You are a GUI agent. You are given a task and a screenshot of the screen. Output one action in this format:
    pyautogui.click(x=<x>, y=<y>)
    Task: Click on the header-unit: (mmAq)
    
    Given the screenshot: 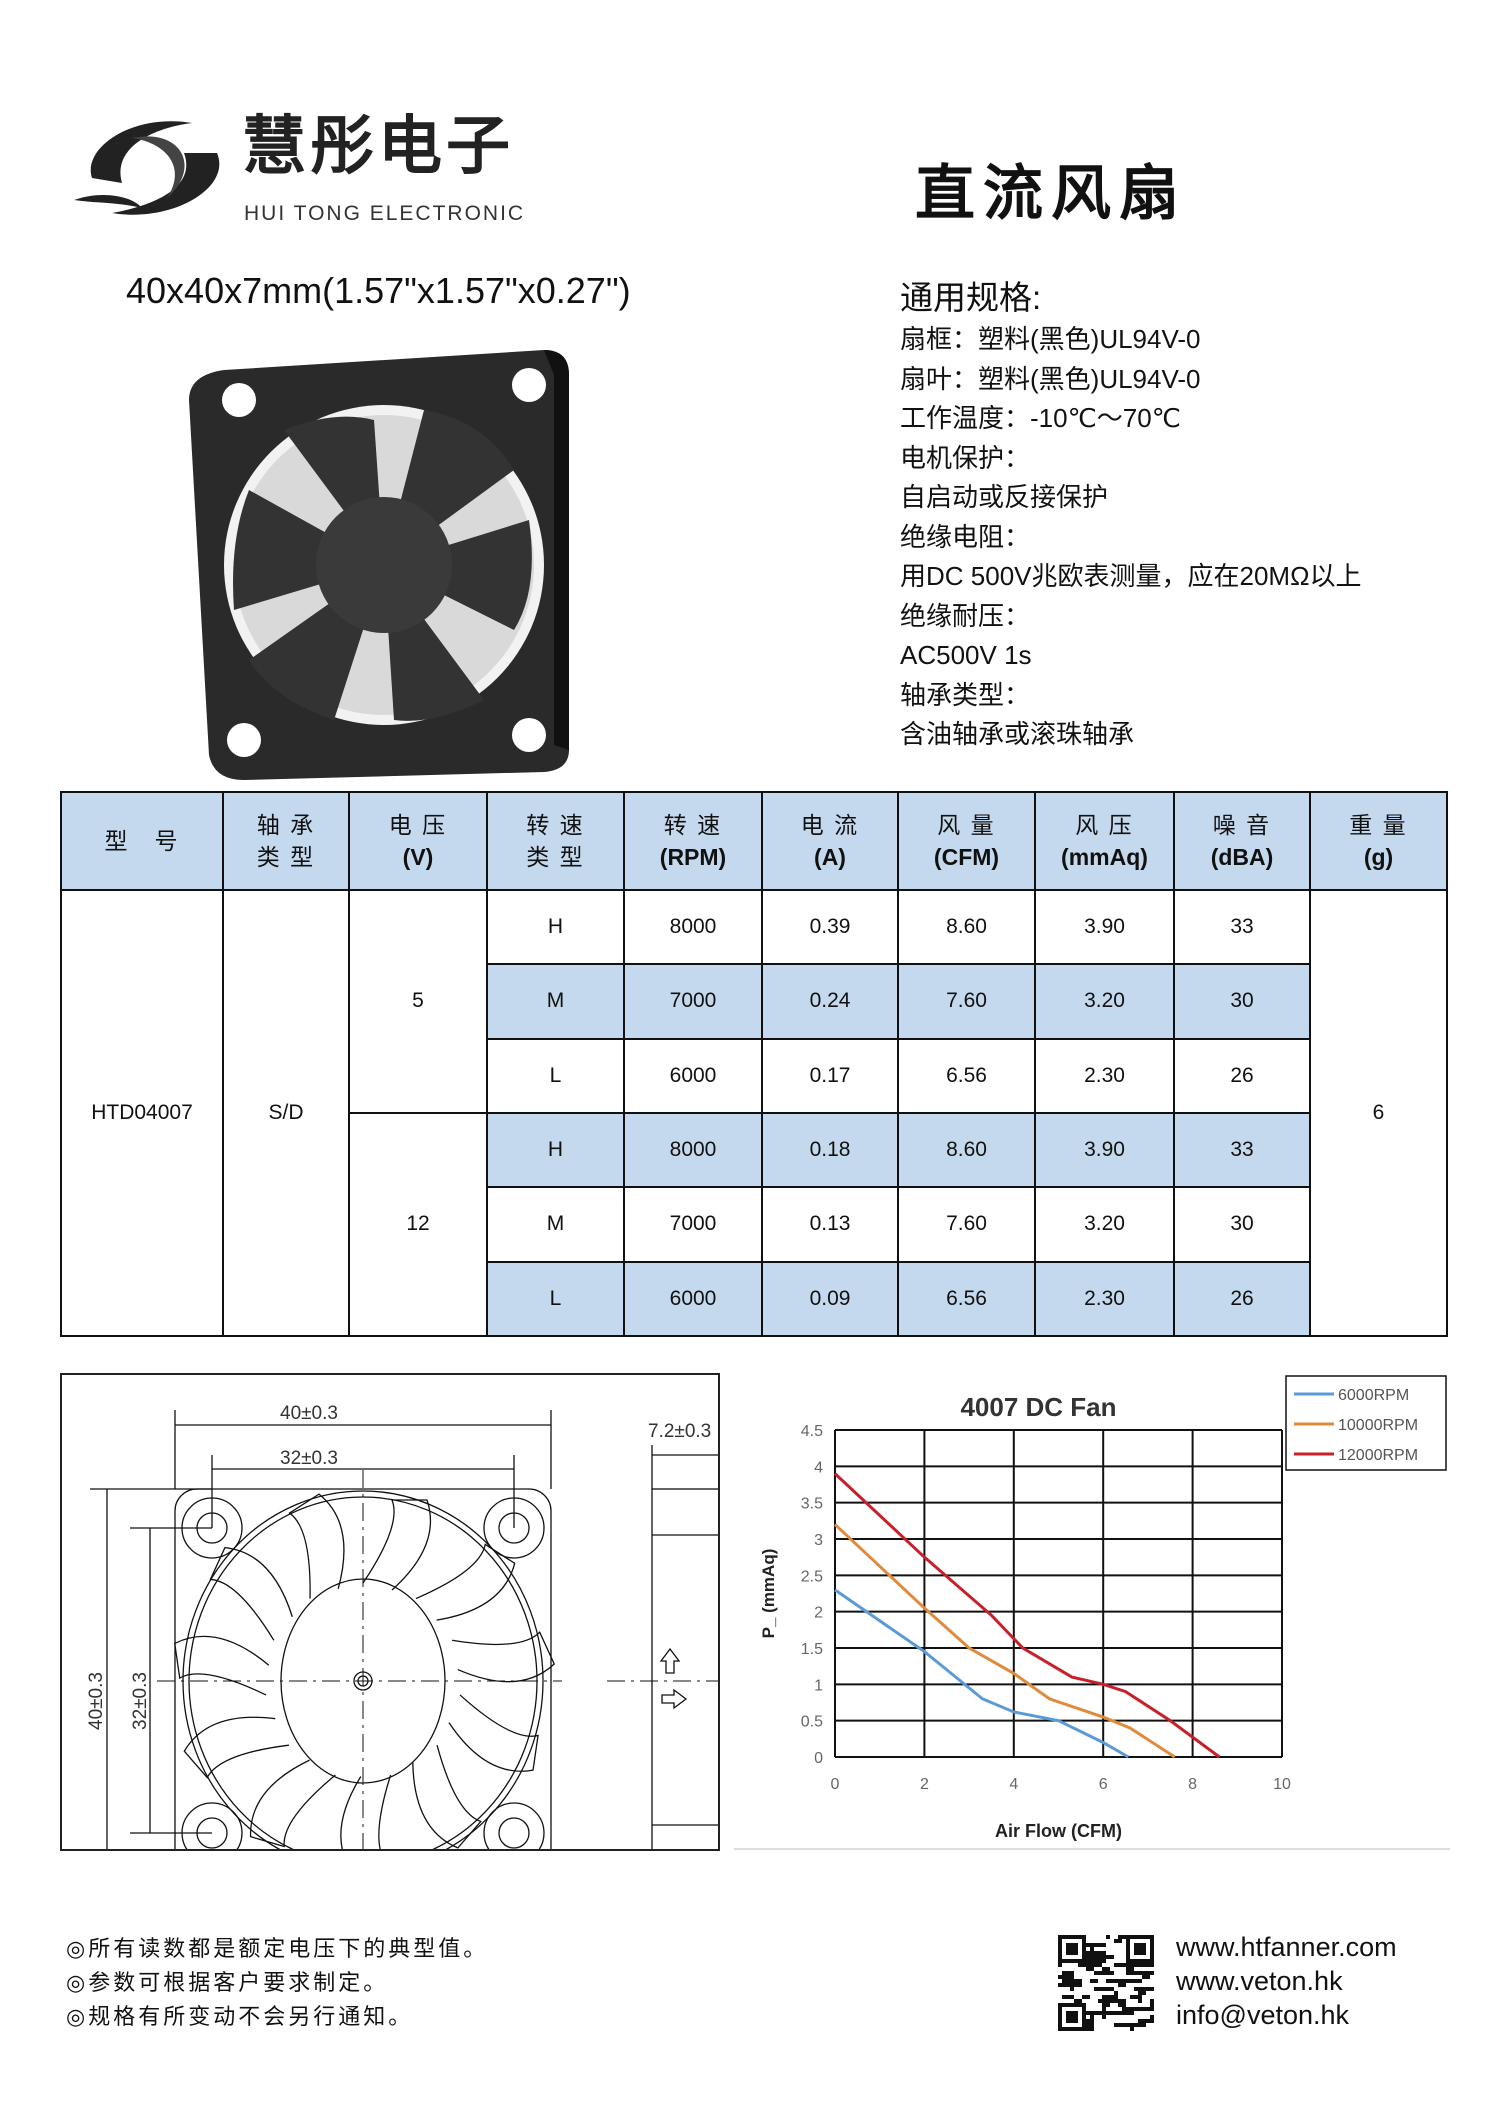 What is the action you would take?
    pyautogui.click(x=1104, y=857)
    